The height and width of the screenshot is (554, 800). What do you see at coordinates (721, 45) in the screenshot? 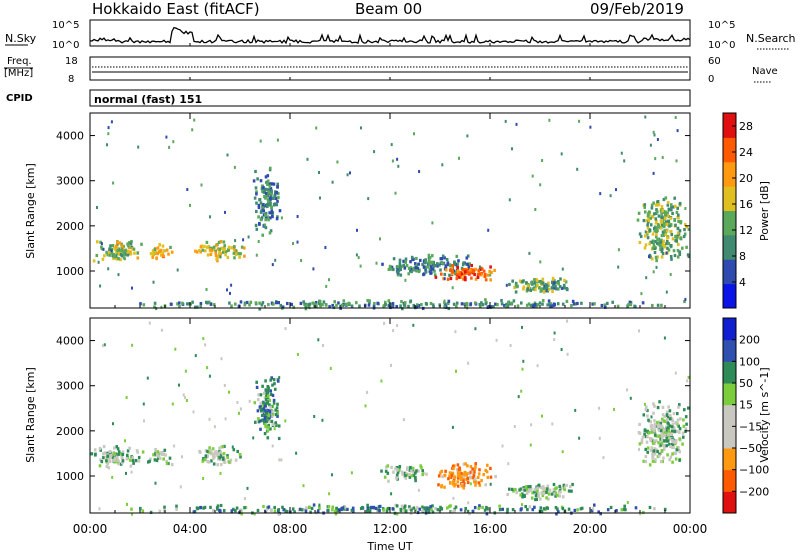
I see `noise-tick-low-right: 10^0` at bounding box center [721, 45].